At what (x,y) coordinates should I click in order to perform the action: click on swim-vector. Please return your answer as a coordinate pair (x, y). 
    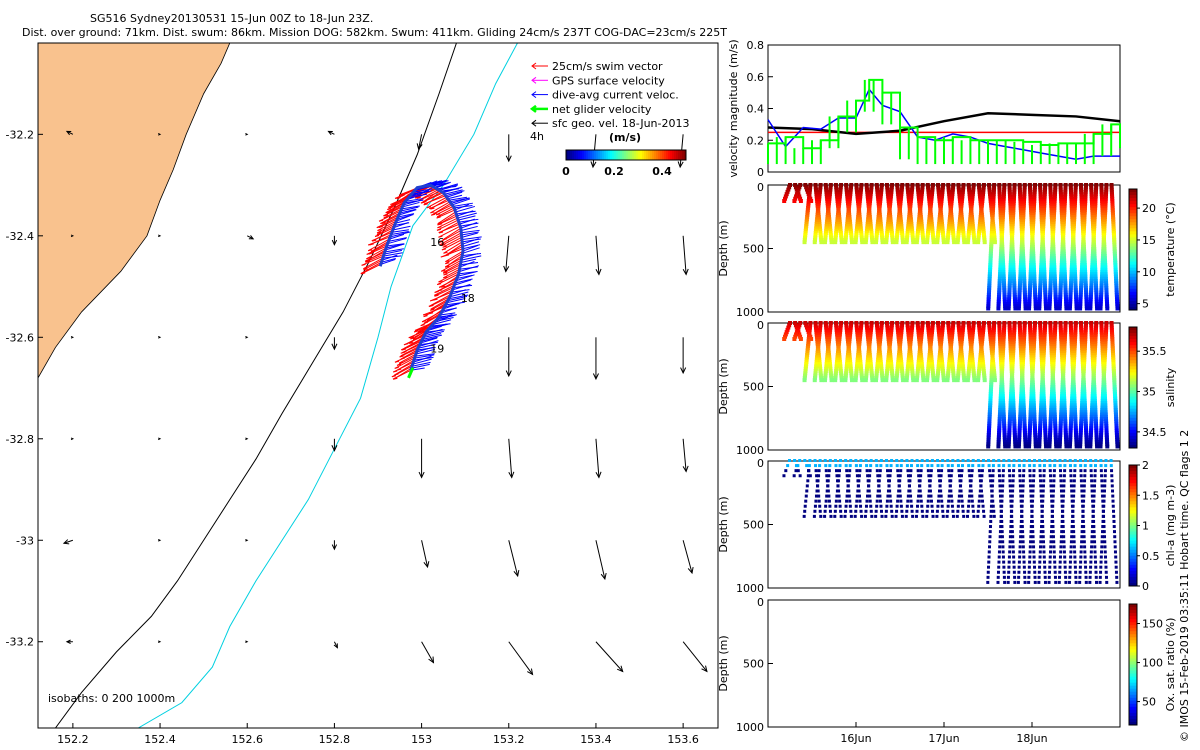
    Looking at the image, I should click on (451, 265).